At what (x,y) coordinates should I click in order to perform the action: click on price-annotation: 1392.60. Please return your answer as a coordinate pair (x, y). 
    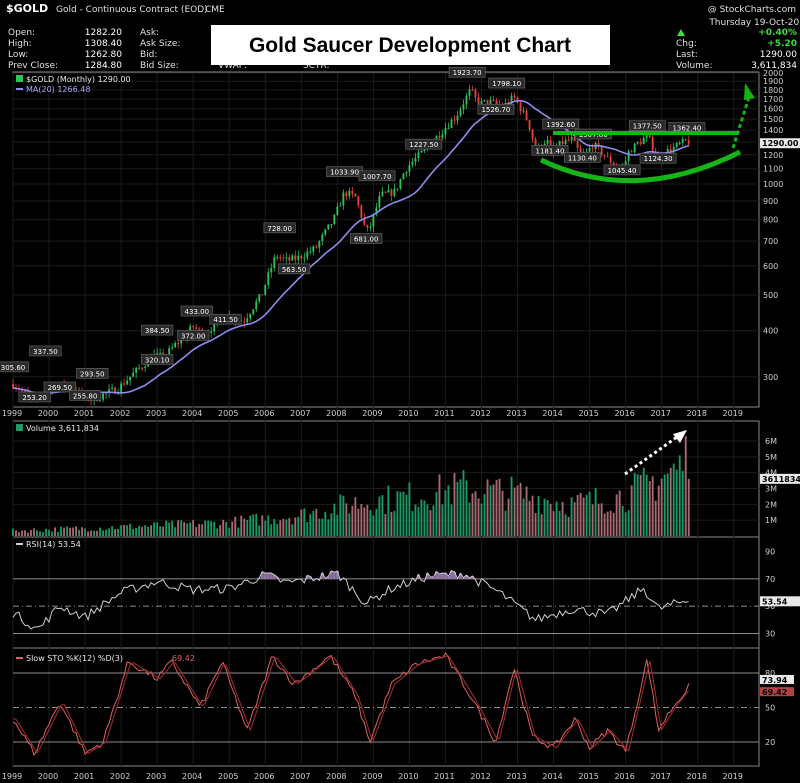
    Looking at the image, I should click on (561, 124).